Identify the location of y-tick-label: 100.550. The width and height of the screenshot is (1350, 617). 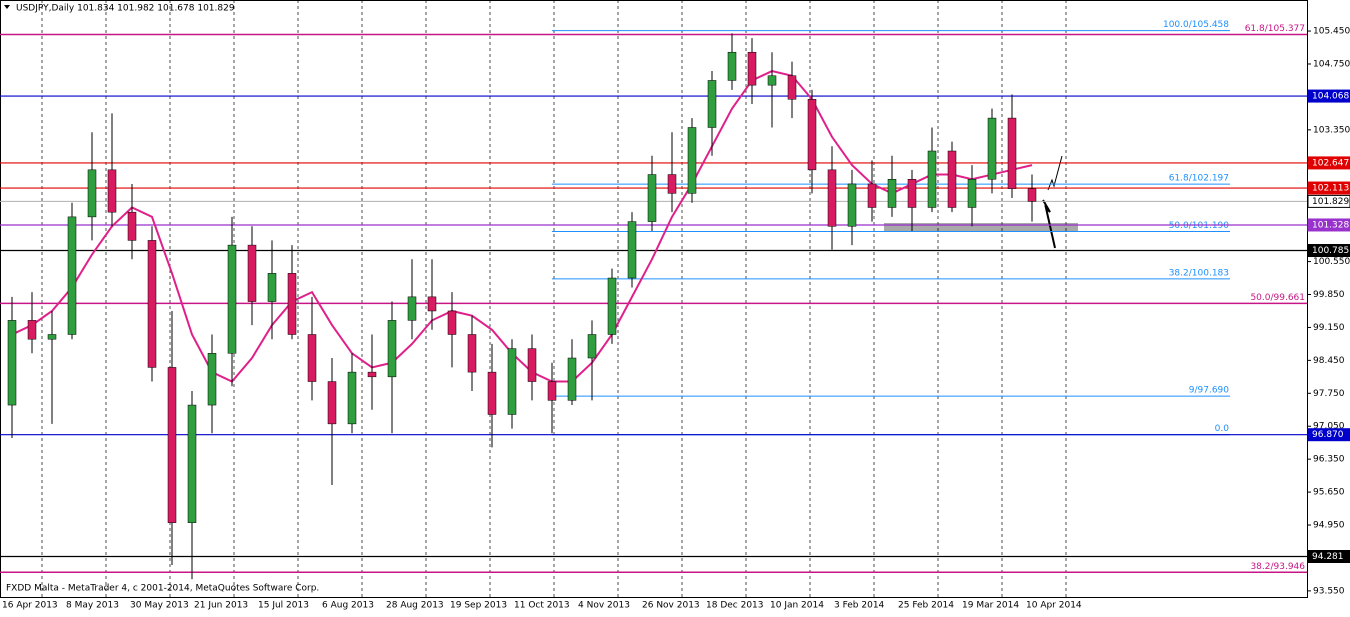
(1331, 262).